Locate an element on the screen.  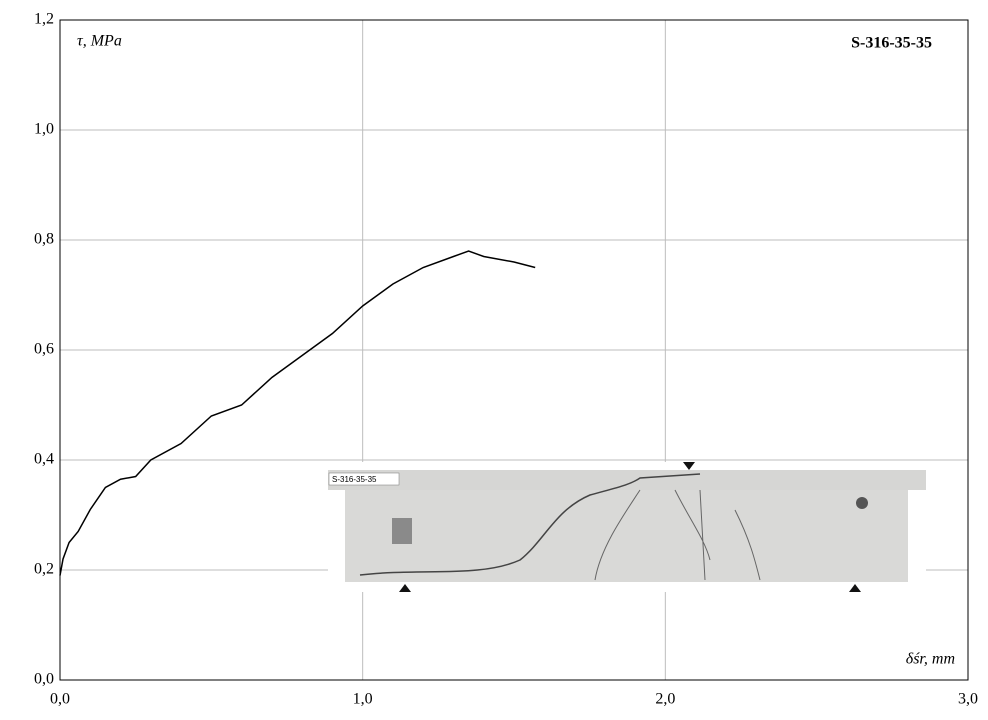
photo-label-box is located at coordinates (364, 479).